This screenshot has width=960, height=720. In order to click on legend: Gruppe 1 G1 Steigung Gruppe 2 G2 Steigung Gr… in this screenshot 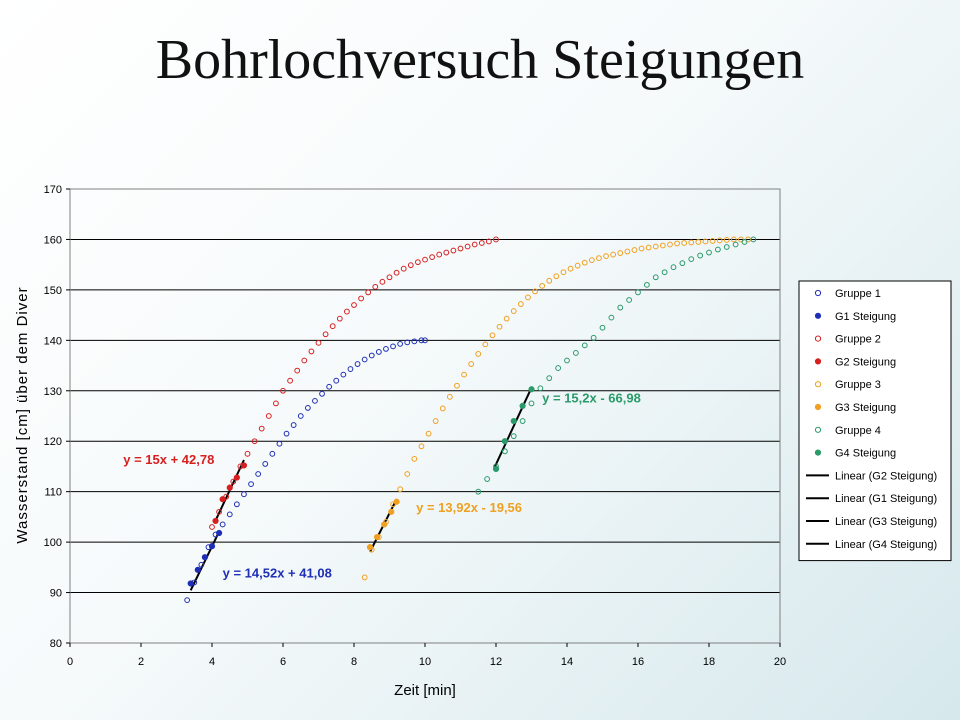, I will do `click(875, 421)`.